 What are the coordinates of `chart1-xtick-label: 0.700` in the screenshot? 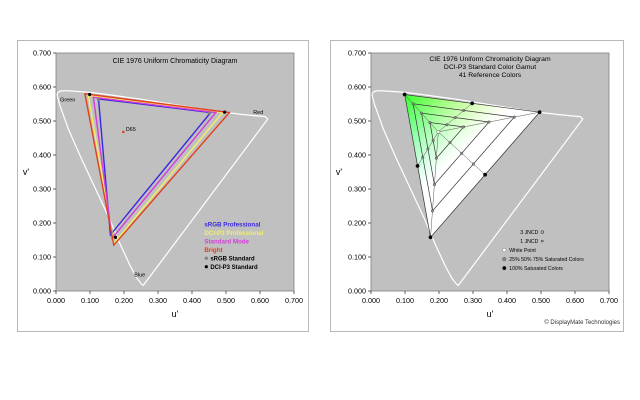 It's located at (609, 300).